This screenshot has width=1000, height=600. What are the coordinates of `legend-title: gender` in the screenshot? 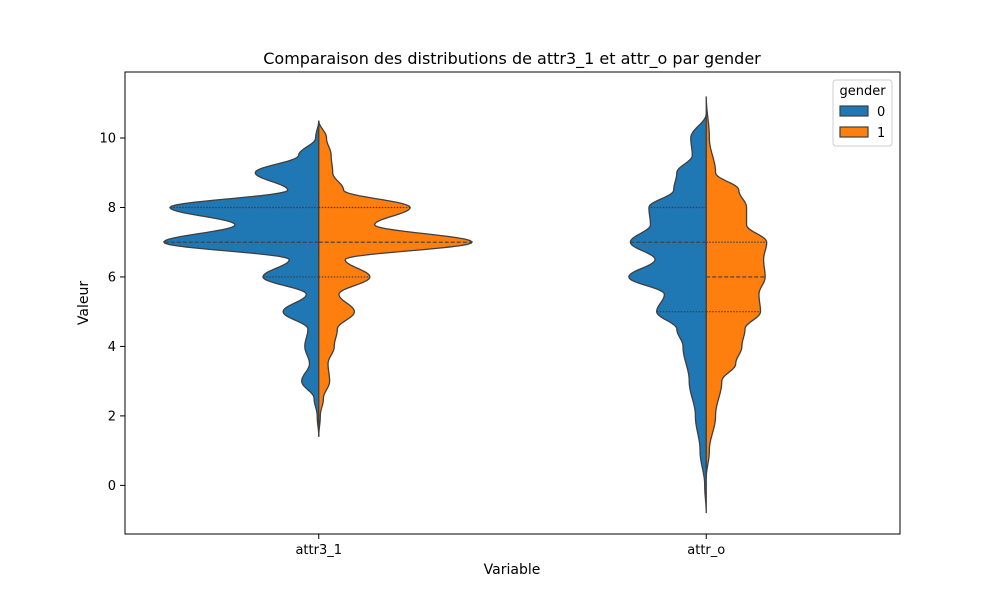 It's located at (862, 91).